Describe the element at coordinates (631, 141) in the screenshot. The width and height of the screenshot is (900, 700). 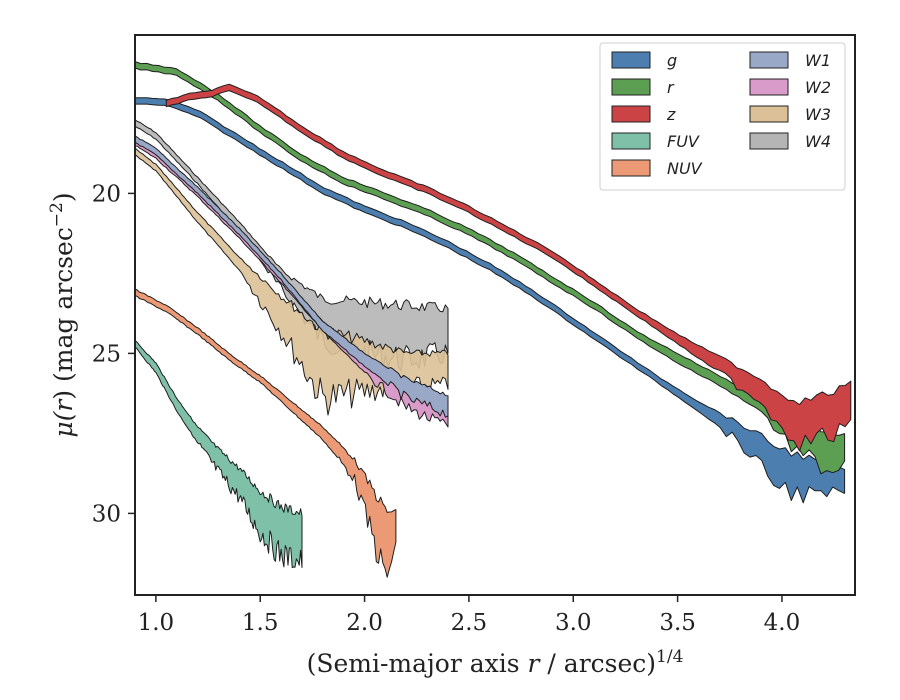
I see `legend-swatch-fuv` at that location.